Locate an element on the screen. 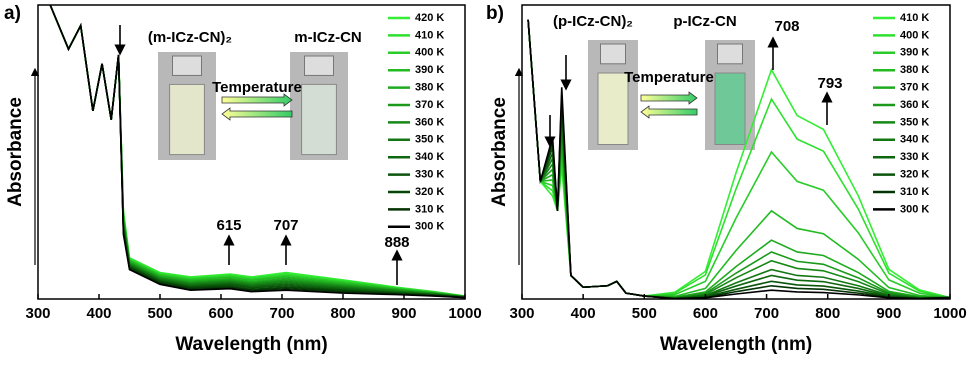 The image size is (980, 382). annotation: (m-ICz-CN)₂ is located at coordinates (190, 37).